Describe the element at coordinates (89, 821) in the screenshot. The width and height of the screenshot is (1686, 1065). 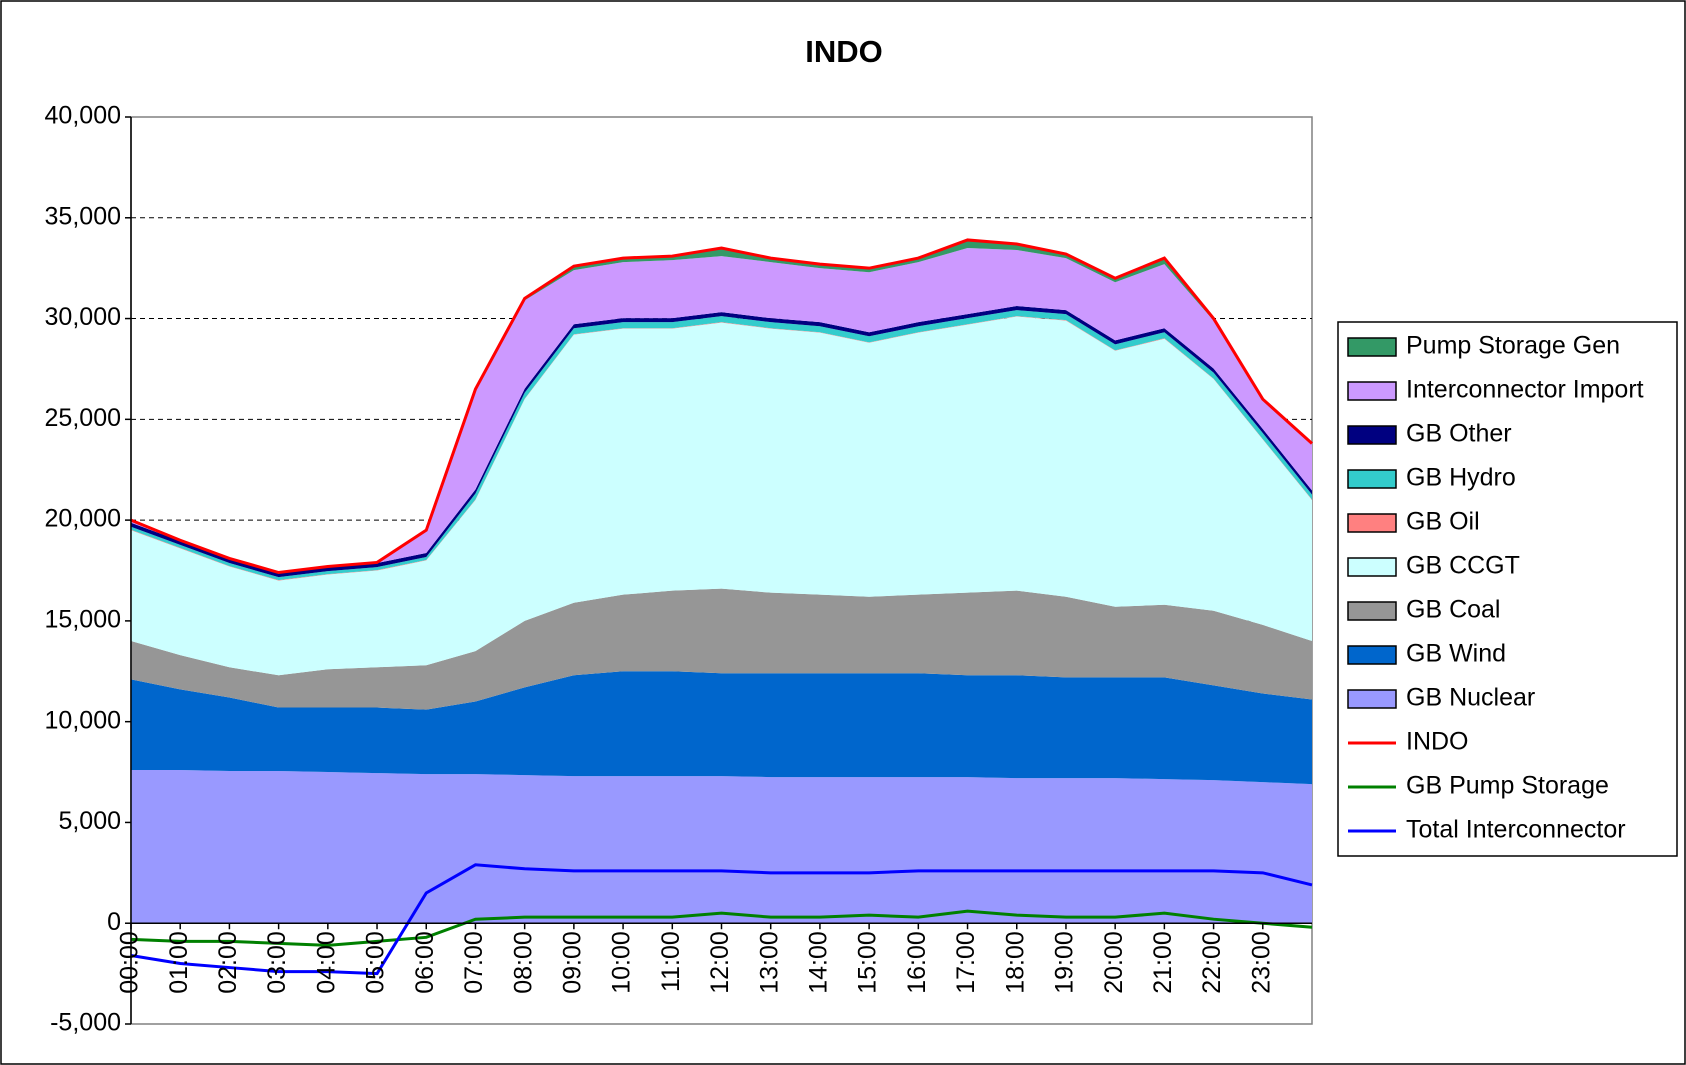
I see `y-tick-label: 5,000` at that location.